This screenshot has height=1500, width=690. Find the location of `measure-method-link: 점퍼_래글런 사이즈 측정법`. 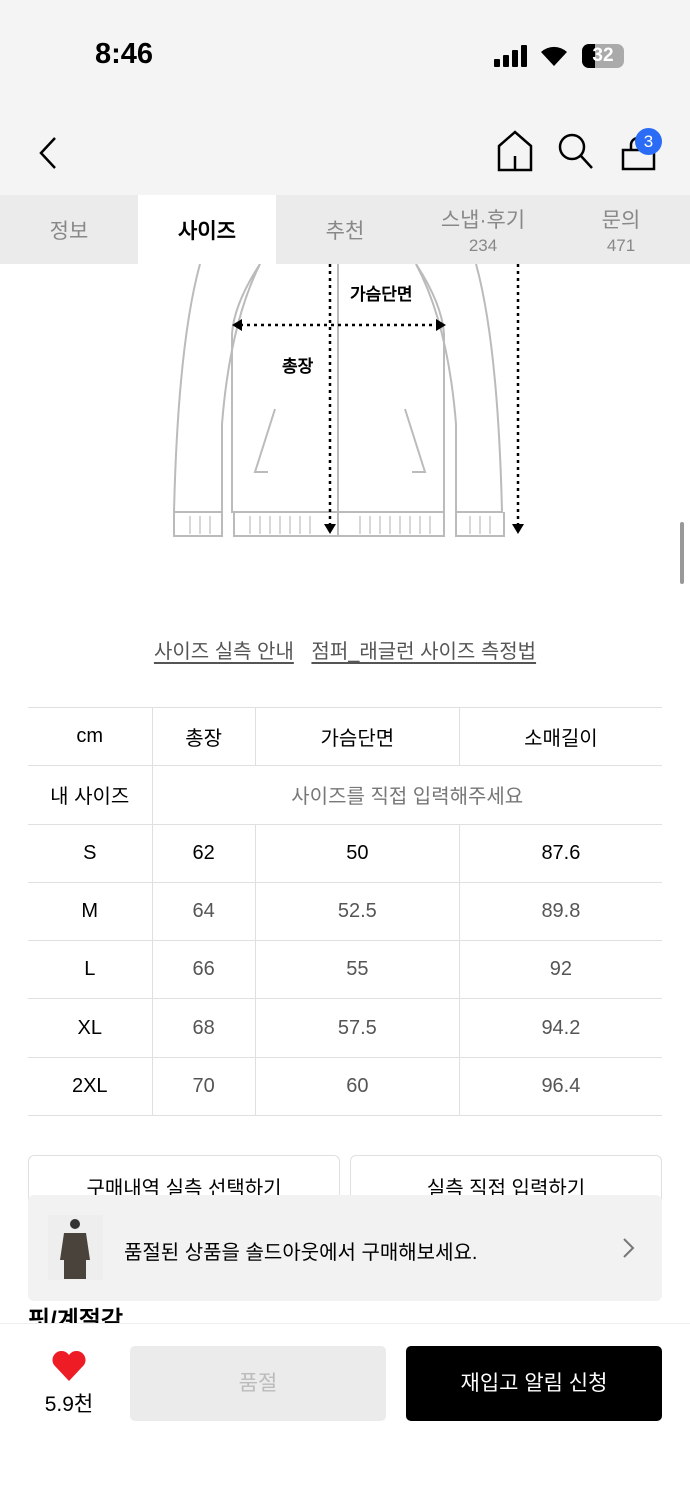

measure-method-link: 점퍼_래글런 사이즈 측정법 is located at coordinates (424, 652).